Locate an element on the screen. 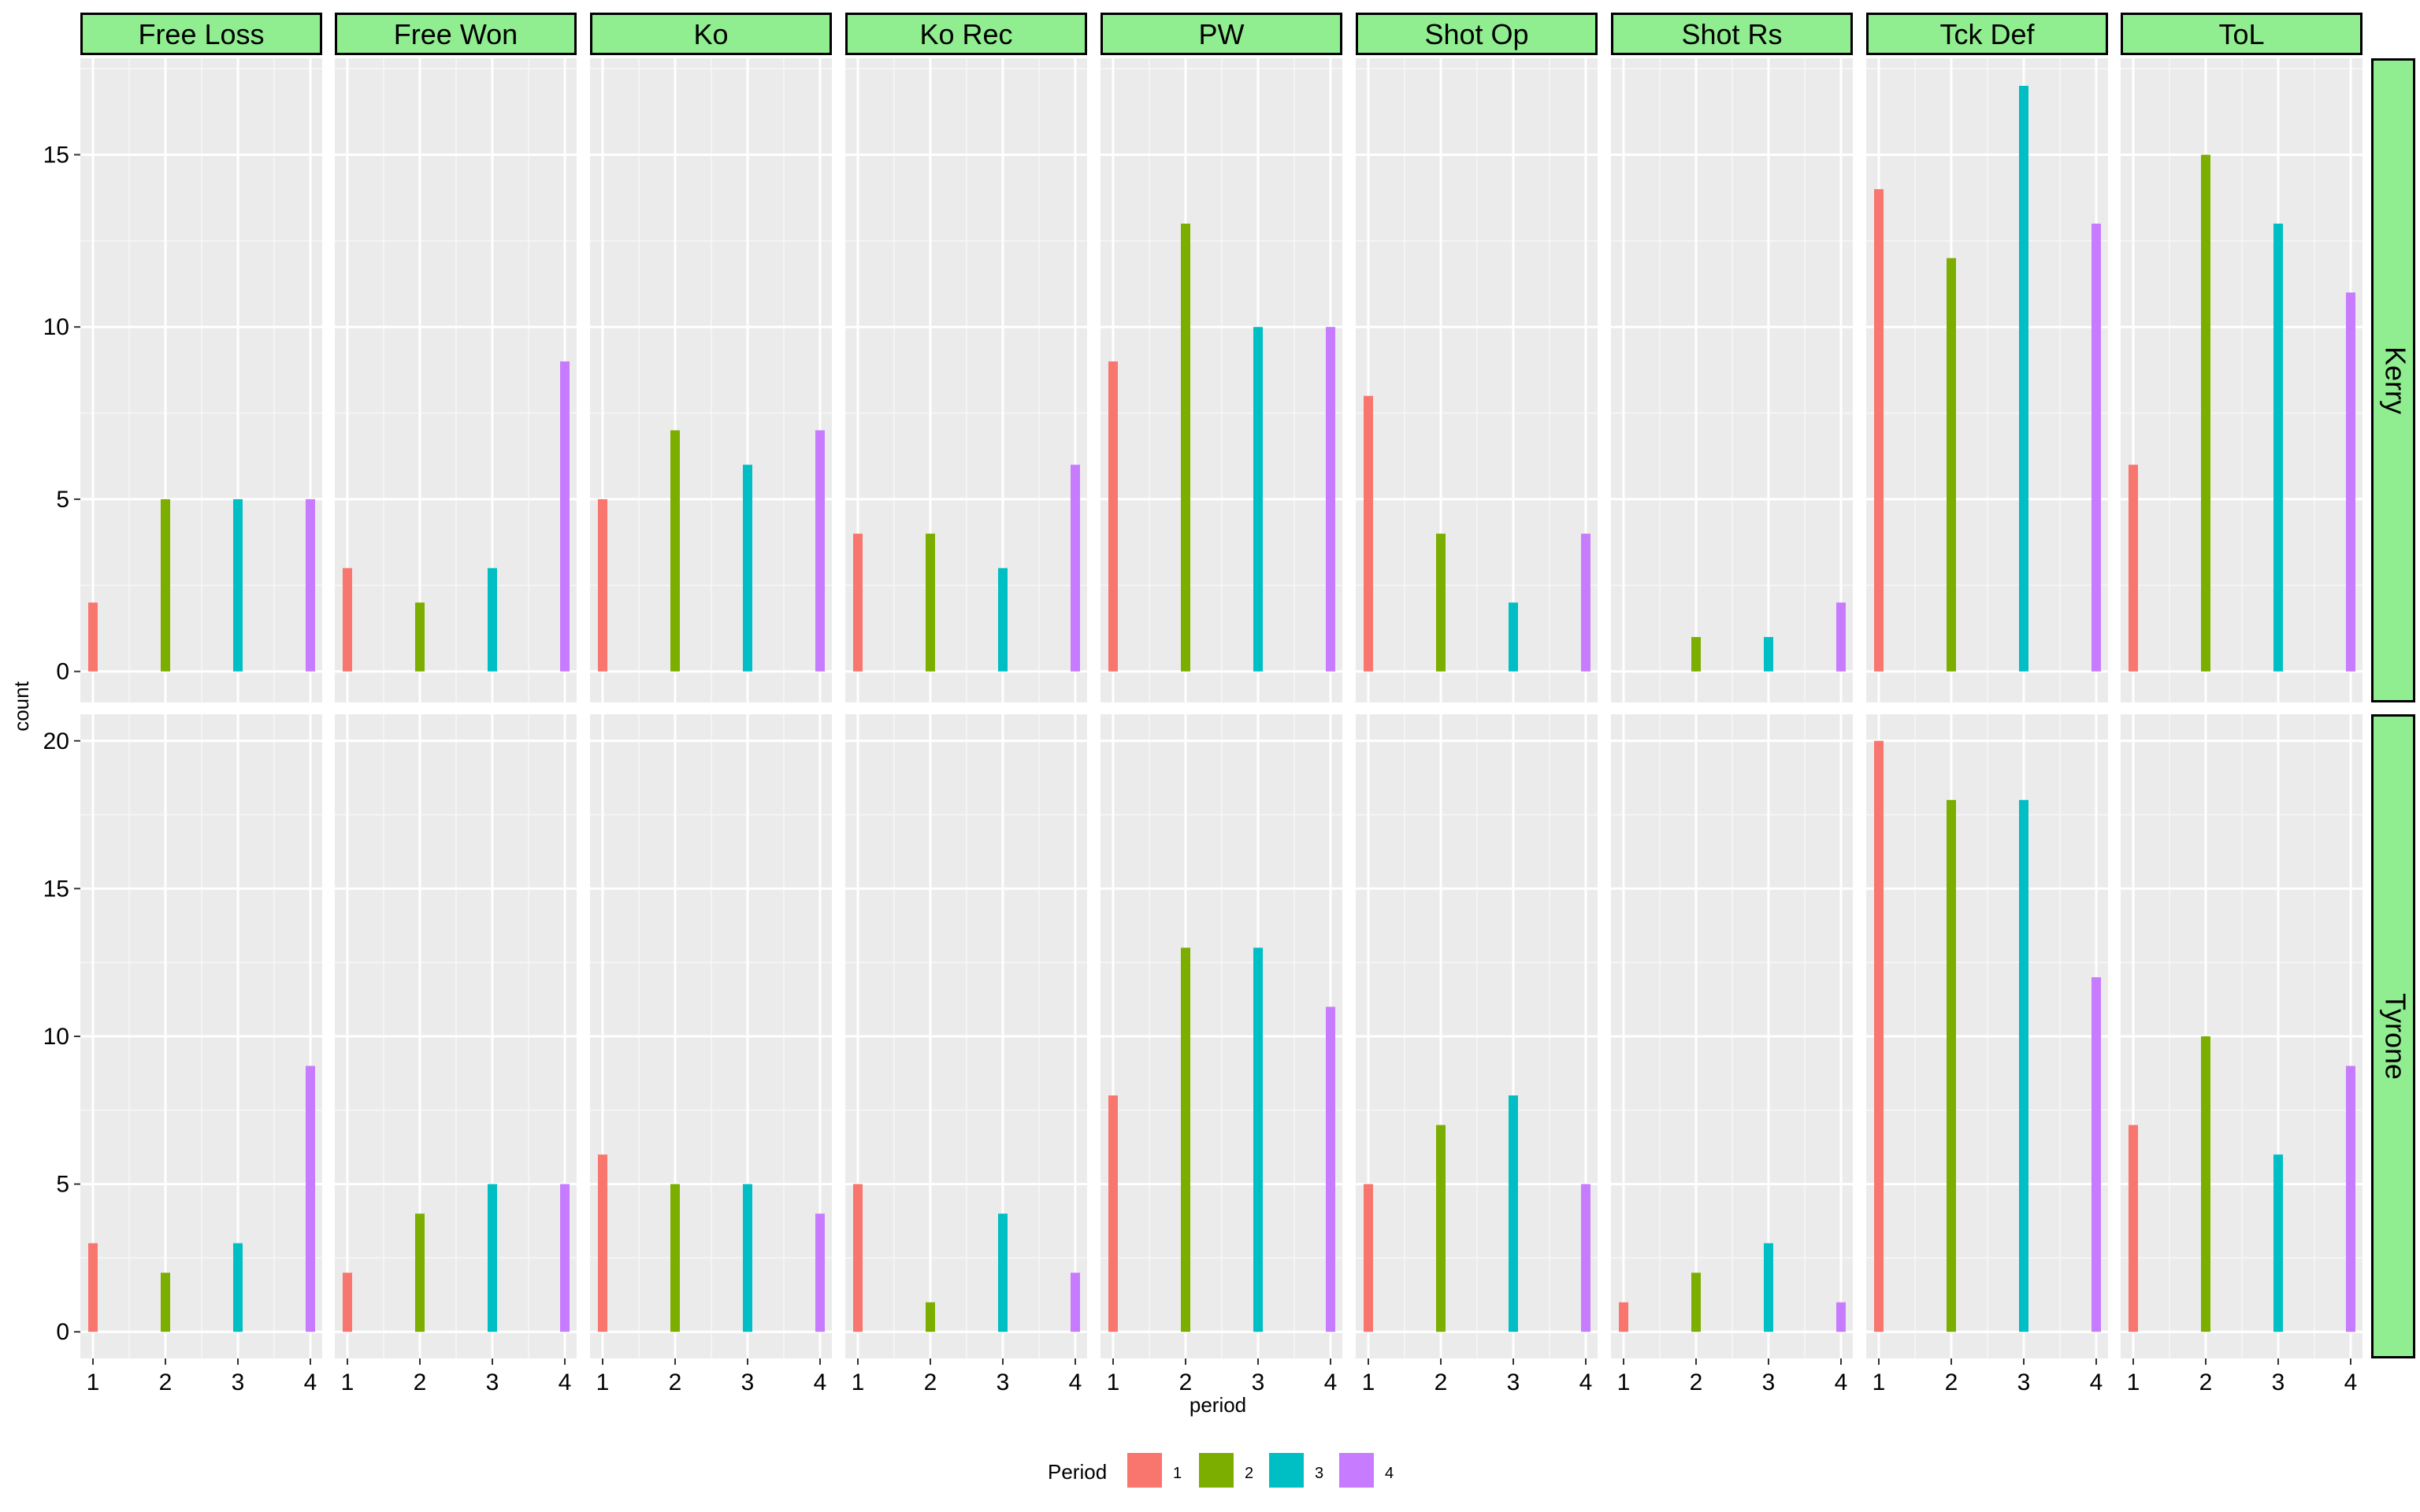 Image resolution: width=2420 pixels, height=1512 pixels. legend: Period 1 2 3 4 is located at coordinates (1221, 1470).